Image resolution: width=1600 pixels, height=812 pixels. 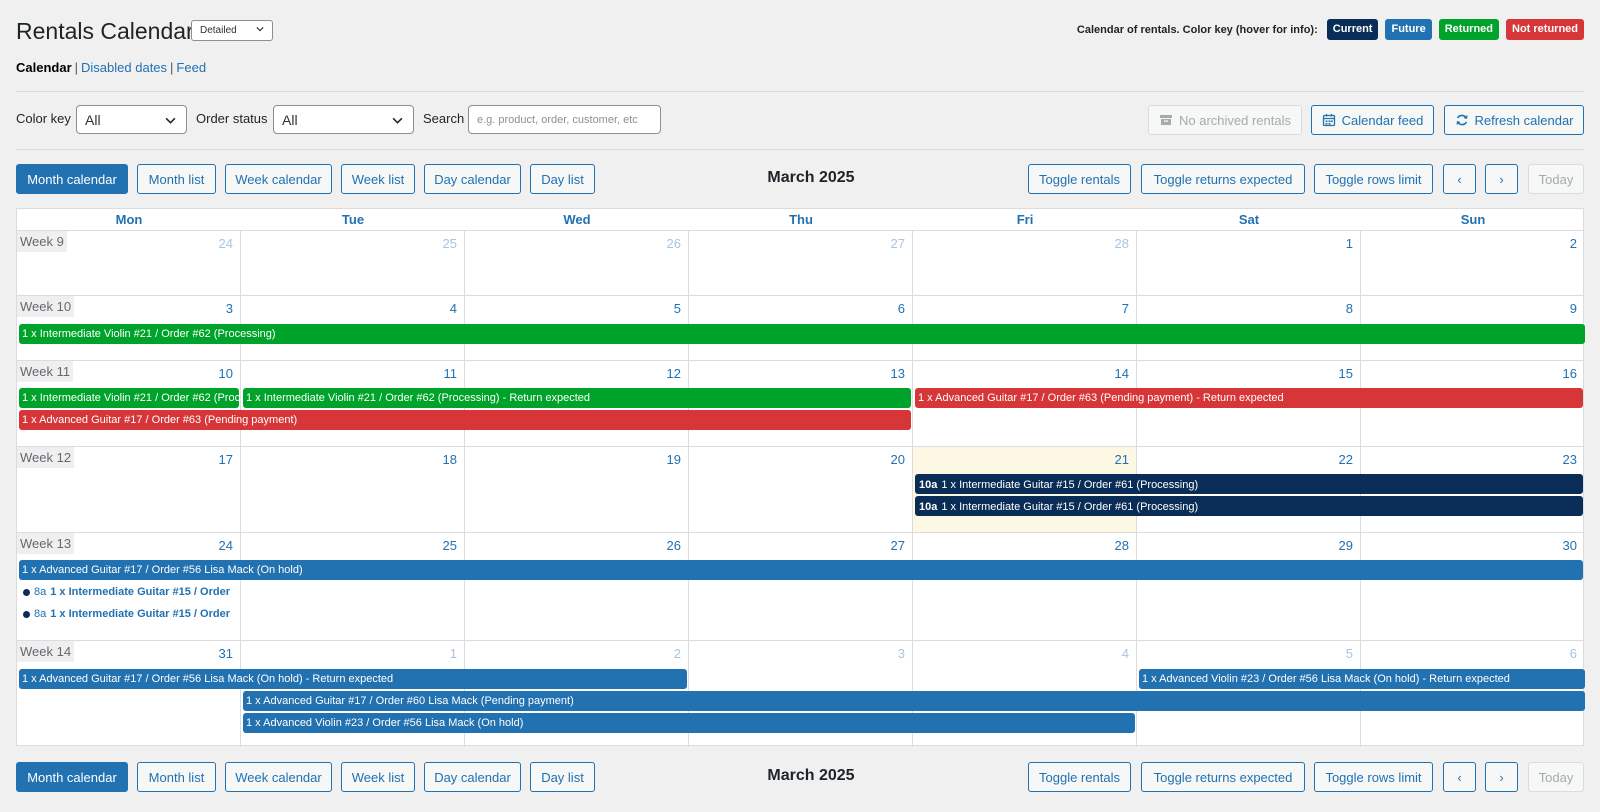 What do you see at coordinates (1569, 373) in the screenshot?
I see `day-number: 16` at bounding box center [1569, 373].